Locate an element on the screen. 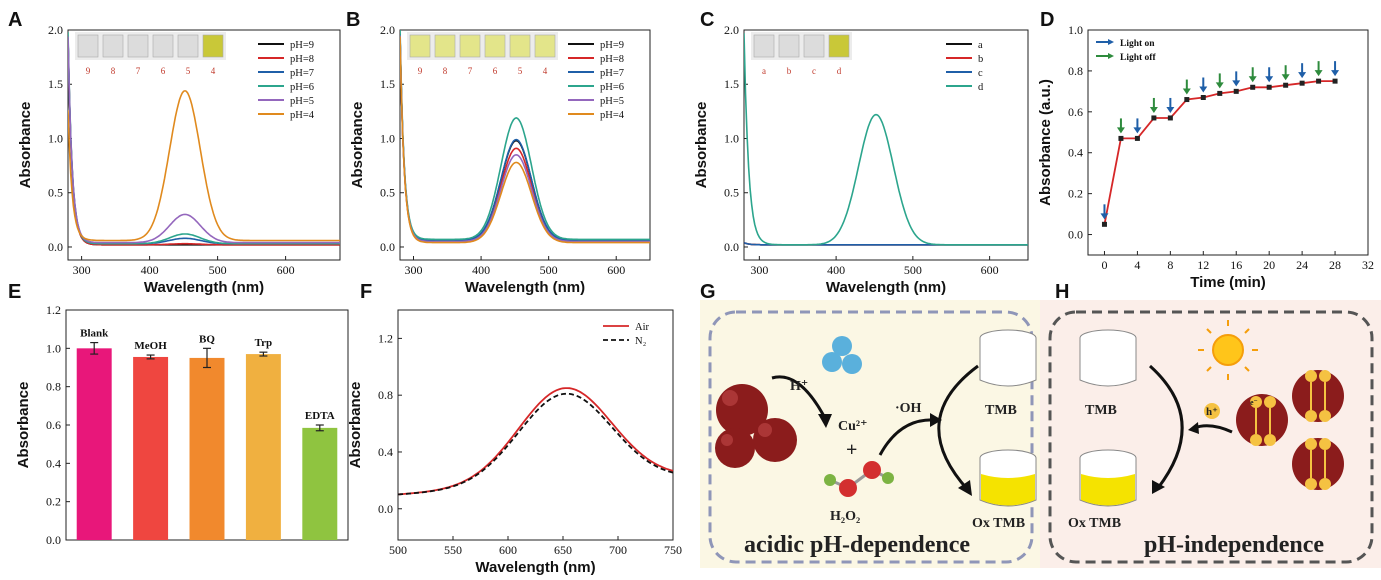 This screenshot has height=580, width=1381. vial-label: 7 is located at coordinates (470, 71).